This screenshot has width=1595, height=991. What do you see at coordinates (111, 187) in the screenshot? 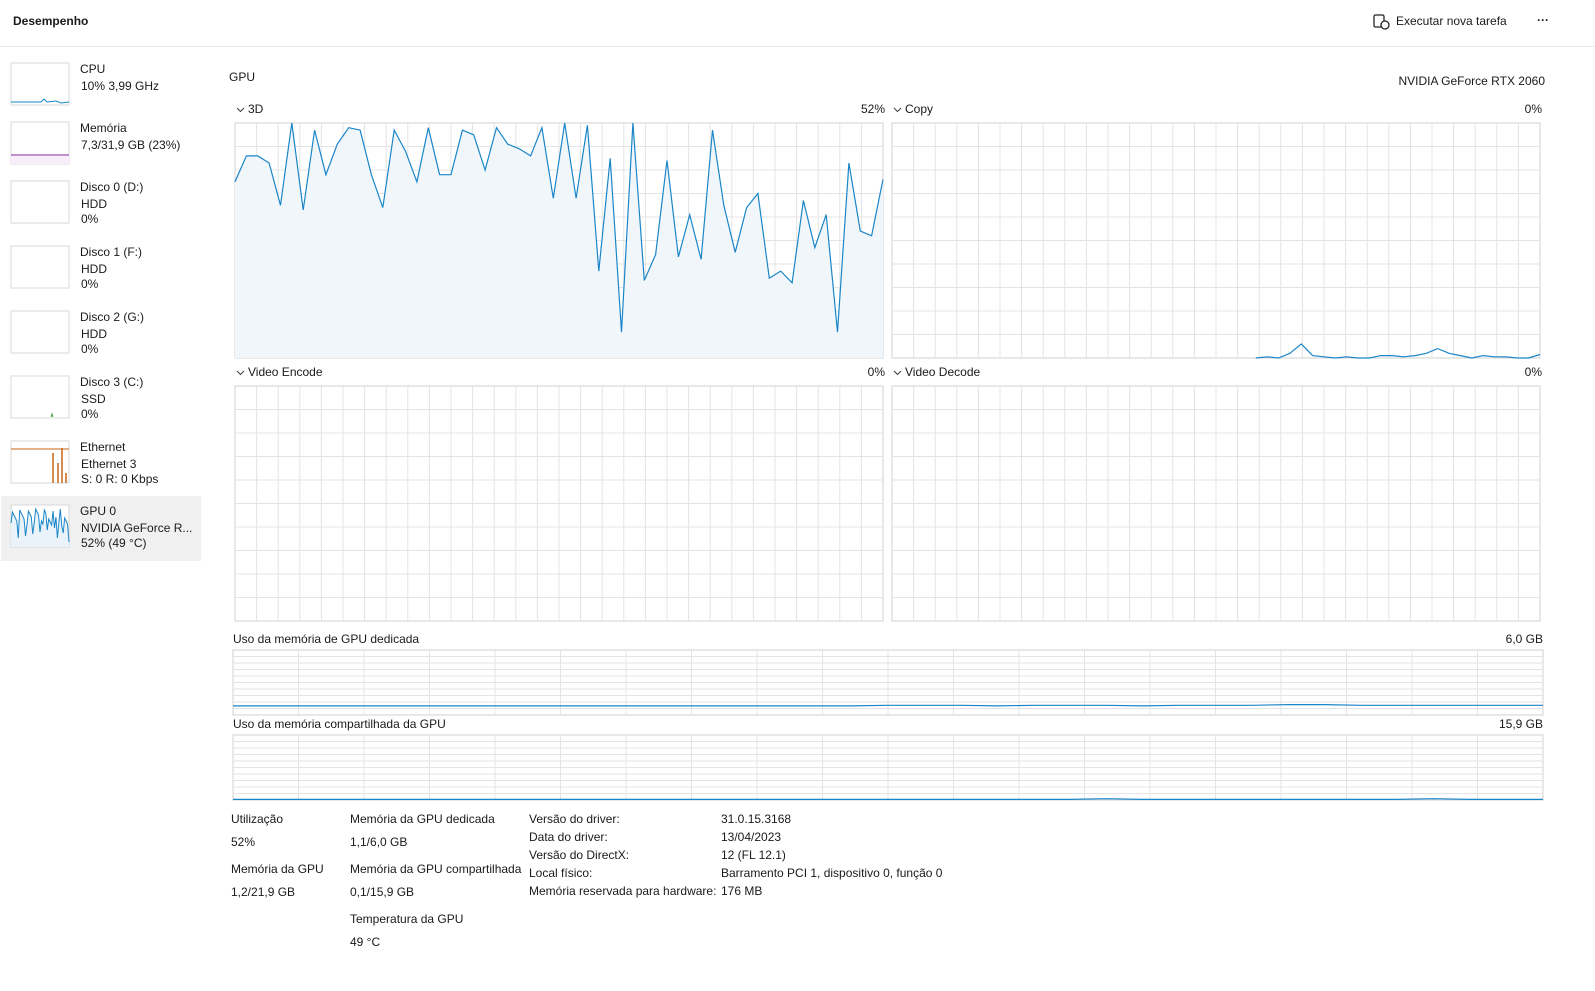
I see `sidebar-name: Disco 0 (D:)` at bounding box center [111, 187].